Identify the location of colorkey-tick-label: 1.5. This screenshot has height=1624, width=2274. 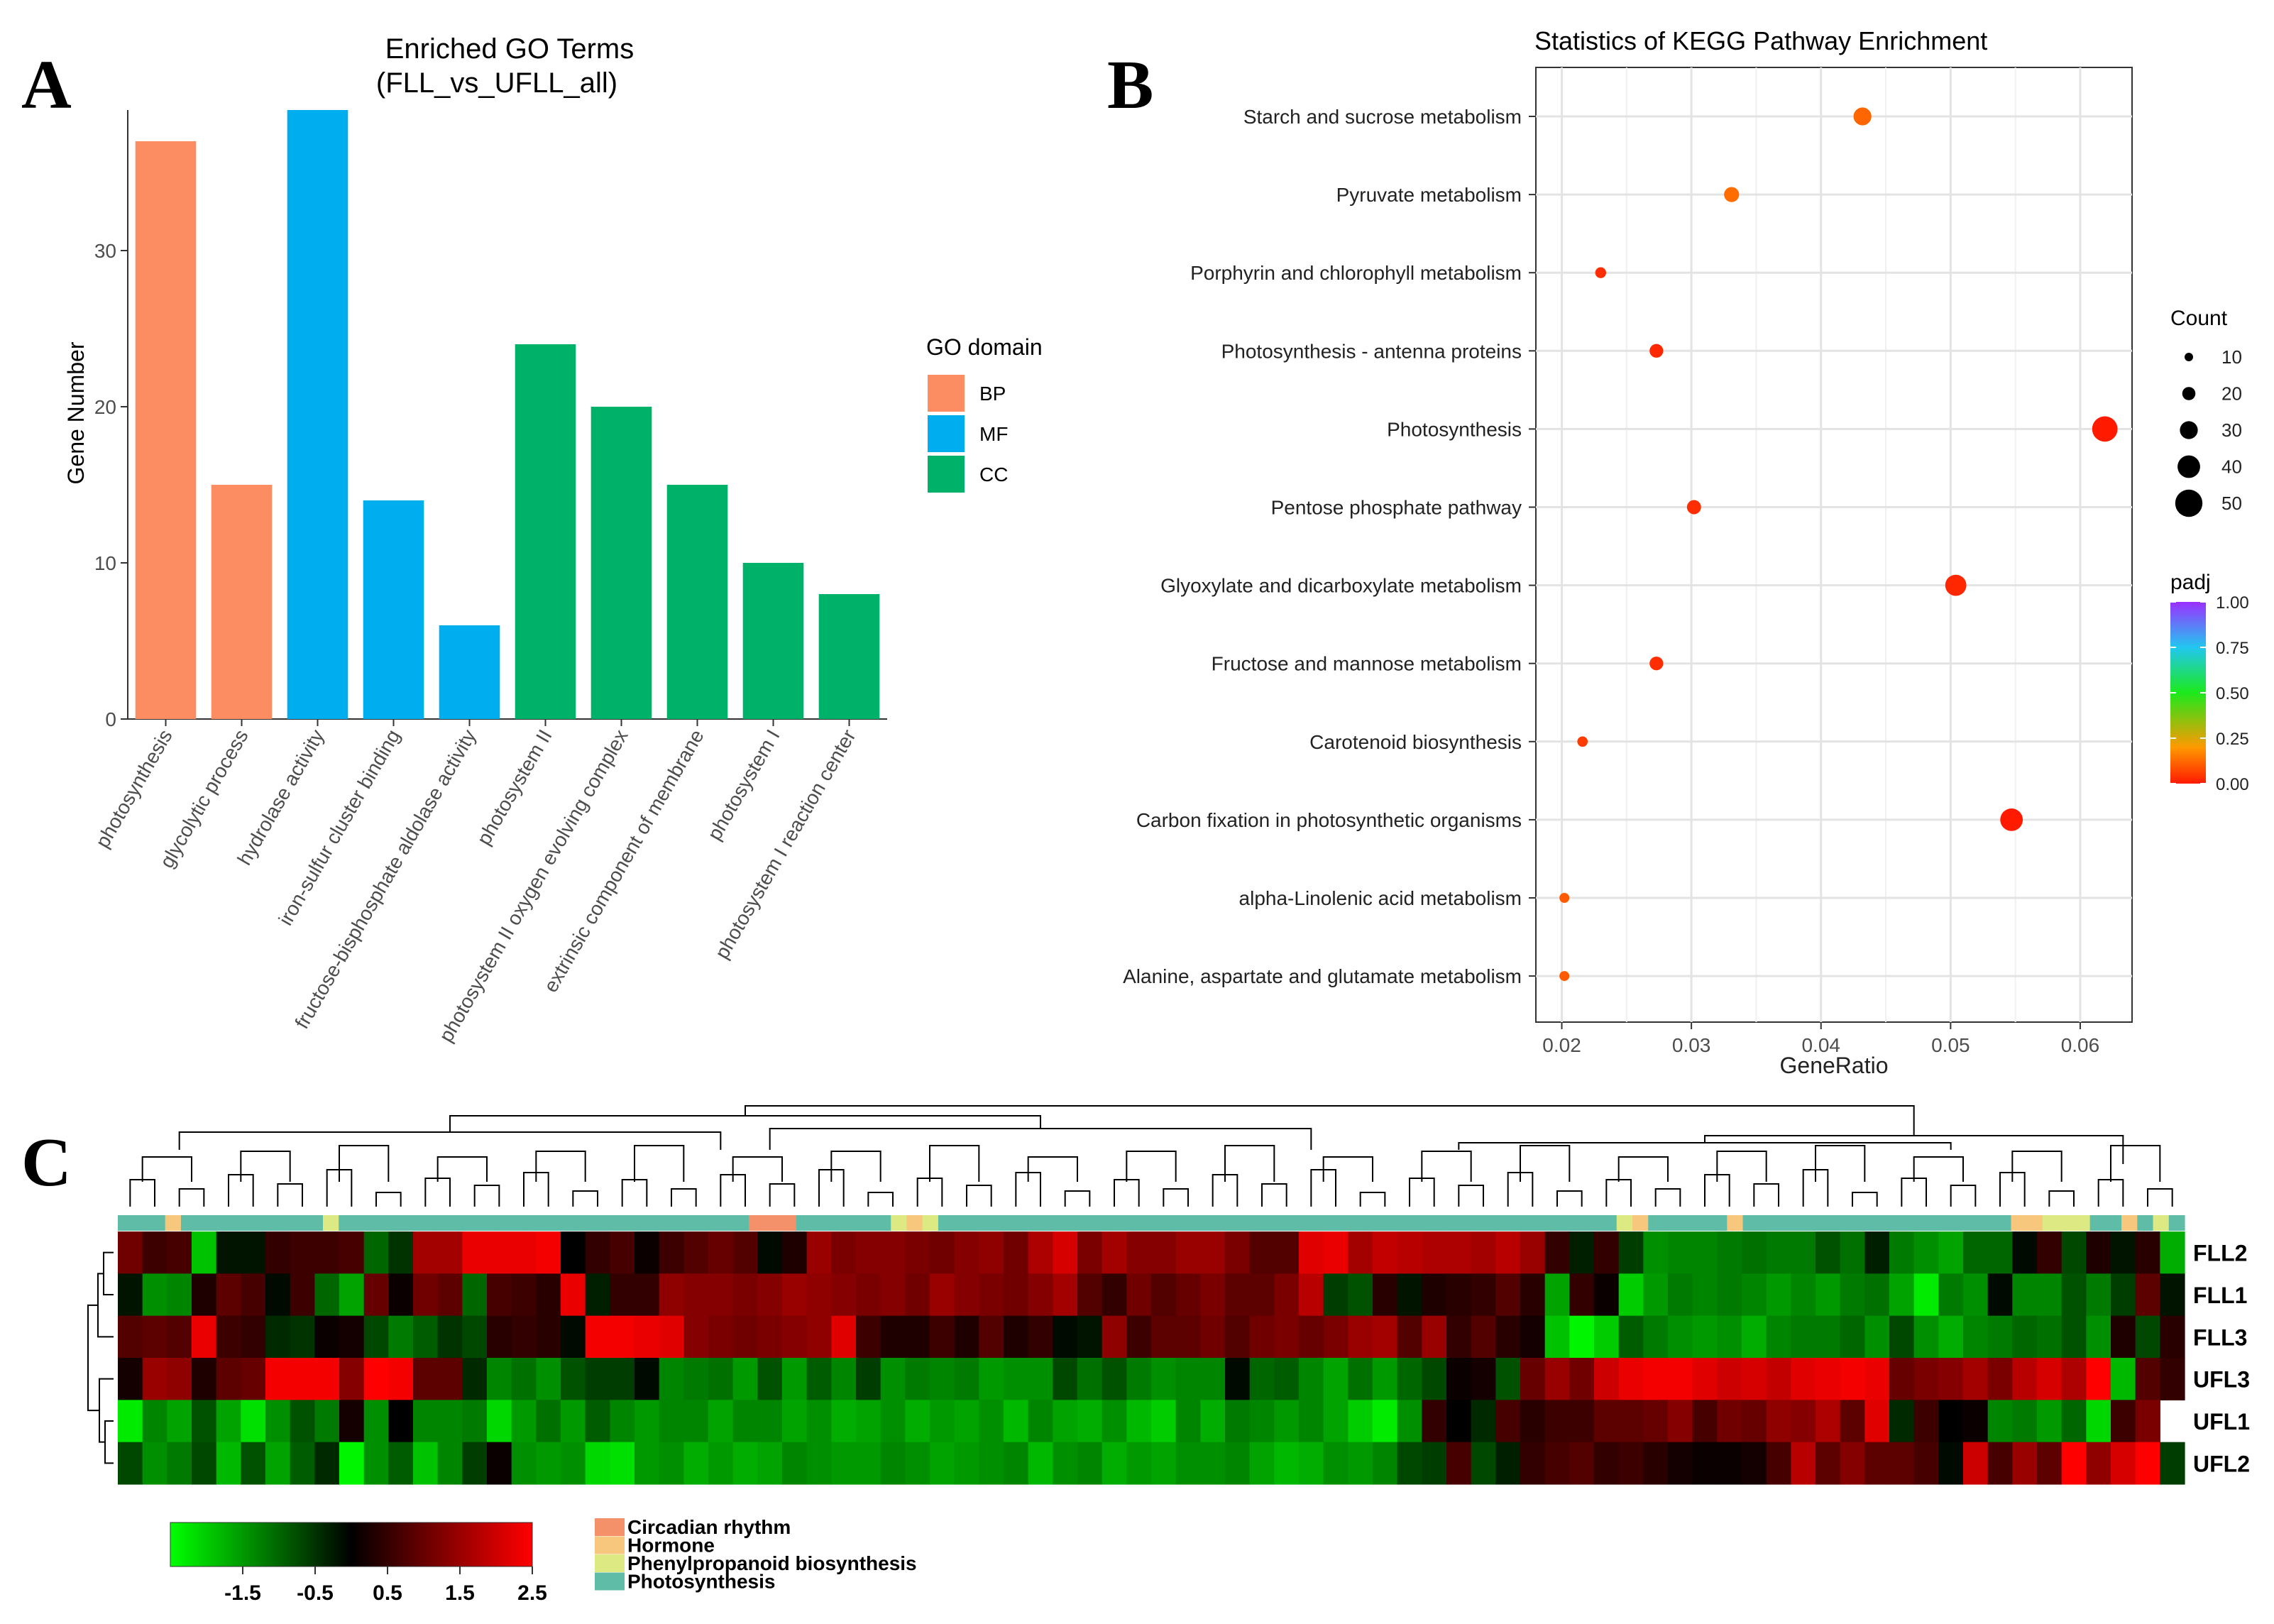
(460, 1593).